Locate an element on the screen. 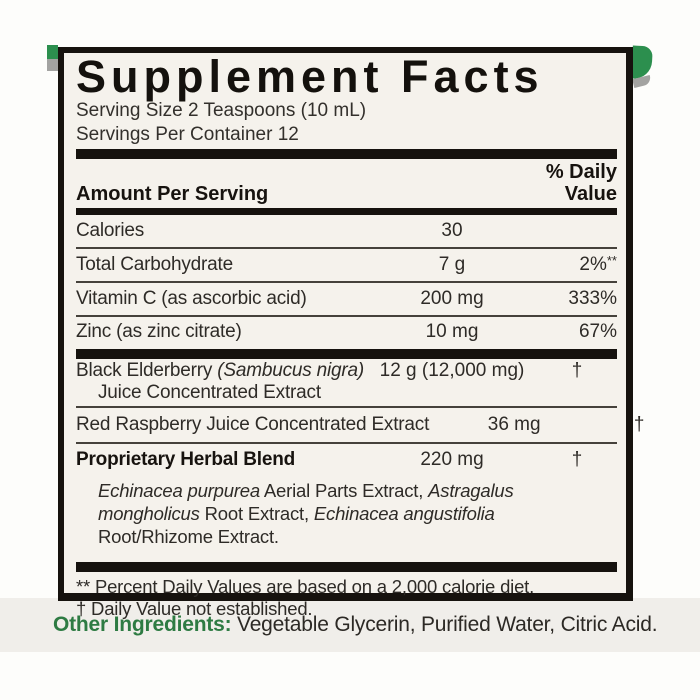 Image resolution: width=700 pixels, height=700 pixels. table-row: Zinc (as zinc citrate) 10 mg 67% is located at coordinates (346, 332).